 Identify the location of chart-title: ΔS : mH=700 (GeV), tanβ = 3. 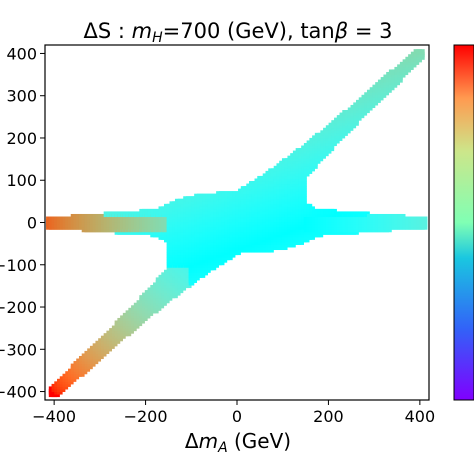
(238, 32).